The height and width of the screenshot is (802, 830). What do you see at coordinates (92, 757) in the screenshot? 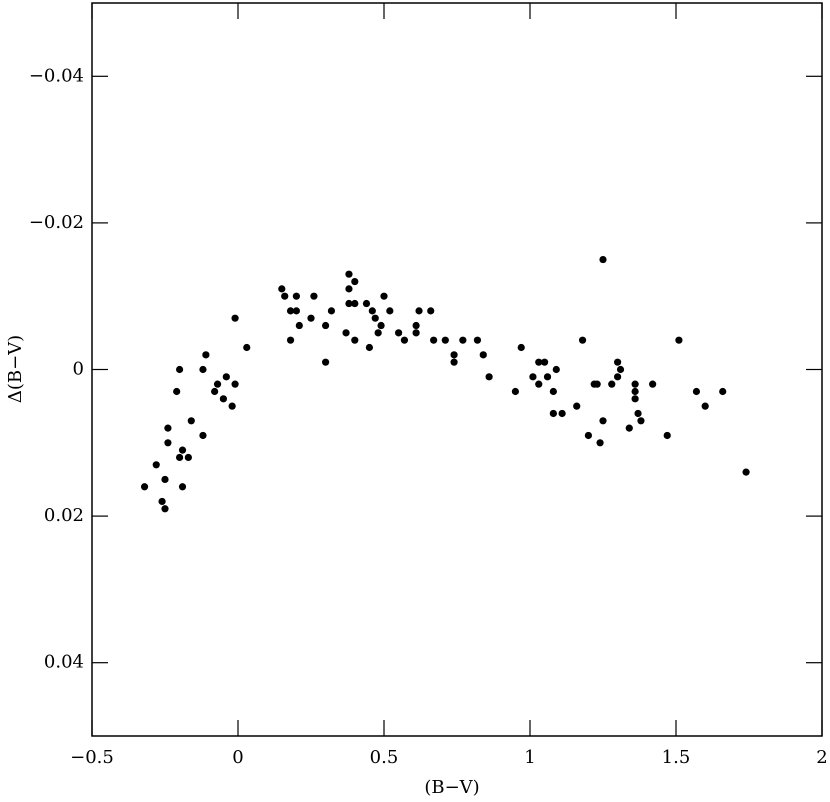
I see `x-tick-label: −0.5` at bounding box center [92, 757].